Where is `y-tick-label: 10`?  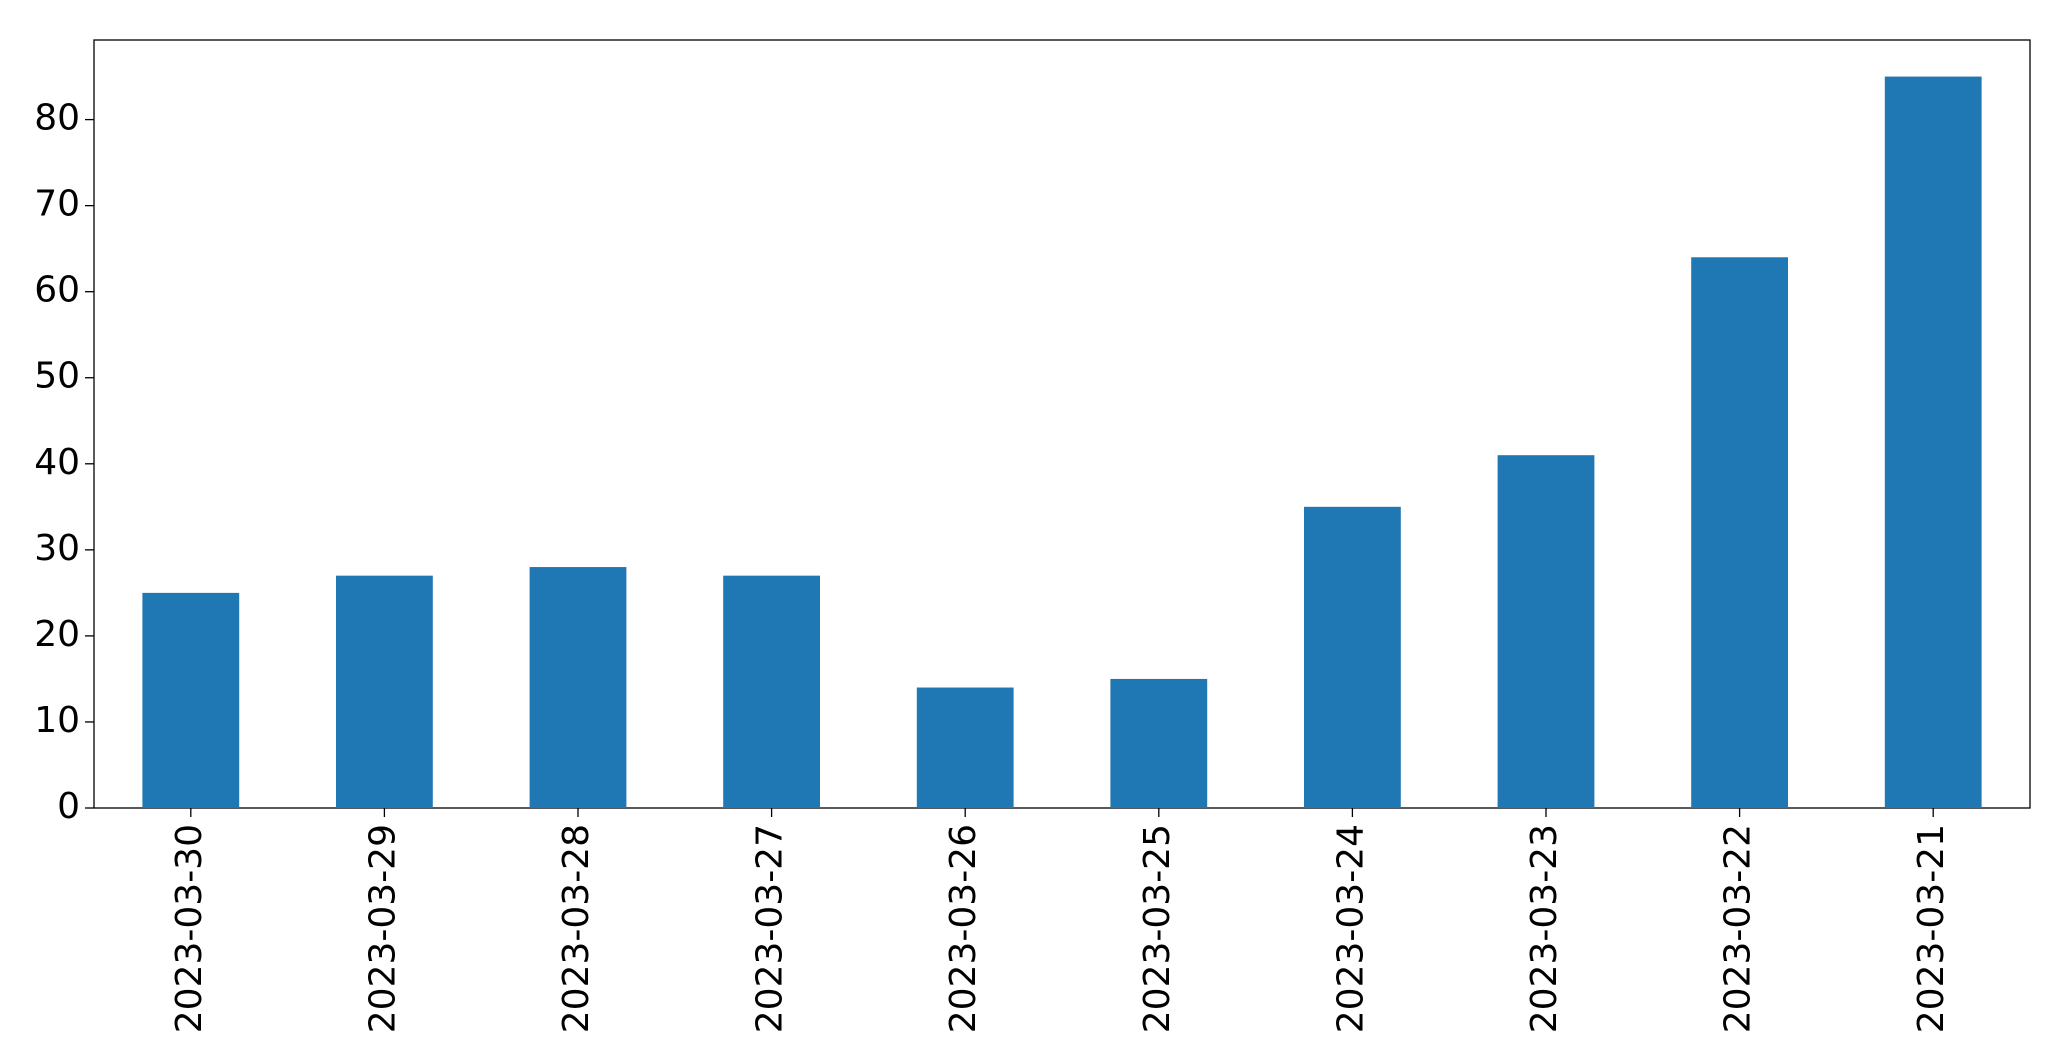 y-tick-label: 10 is located at coordinates (57, 720).